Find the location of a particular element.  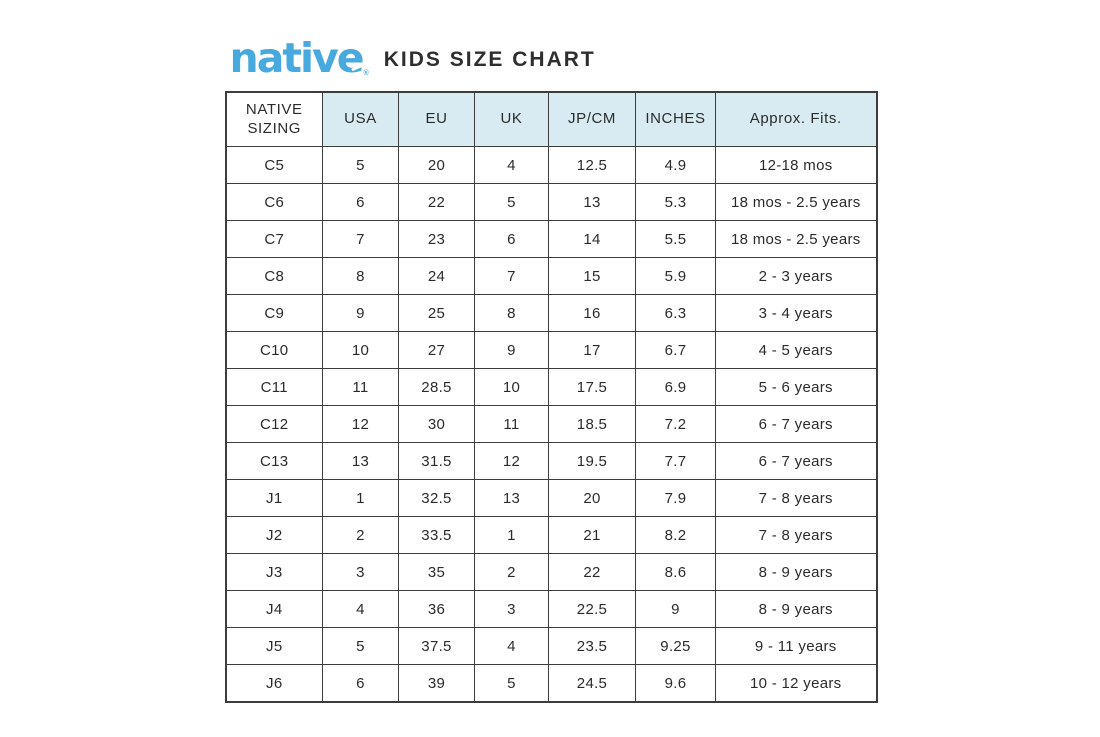

table-row: J1 1 32.5 13 20 7.9 7 - 8 years is located at coordinates (551, 498).